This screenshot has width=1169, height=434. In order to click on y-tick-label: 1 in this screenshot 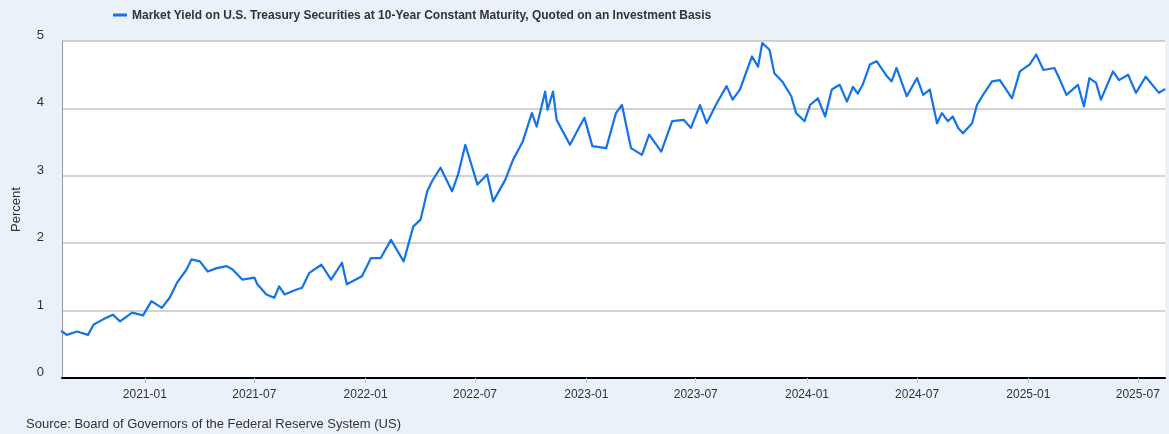, I will do `click(40, 304)`.